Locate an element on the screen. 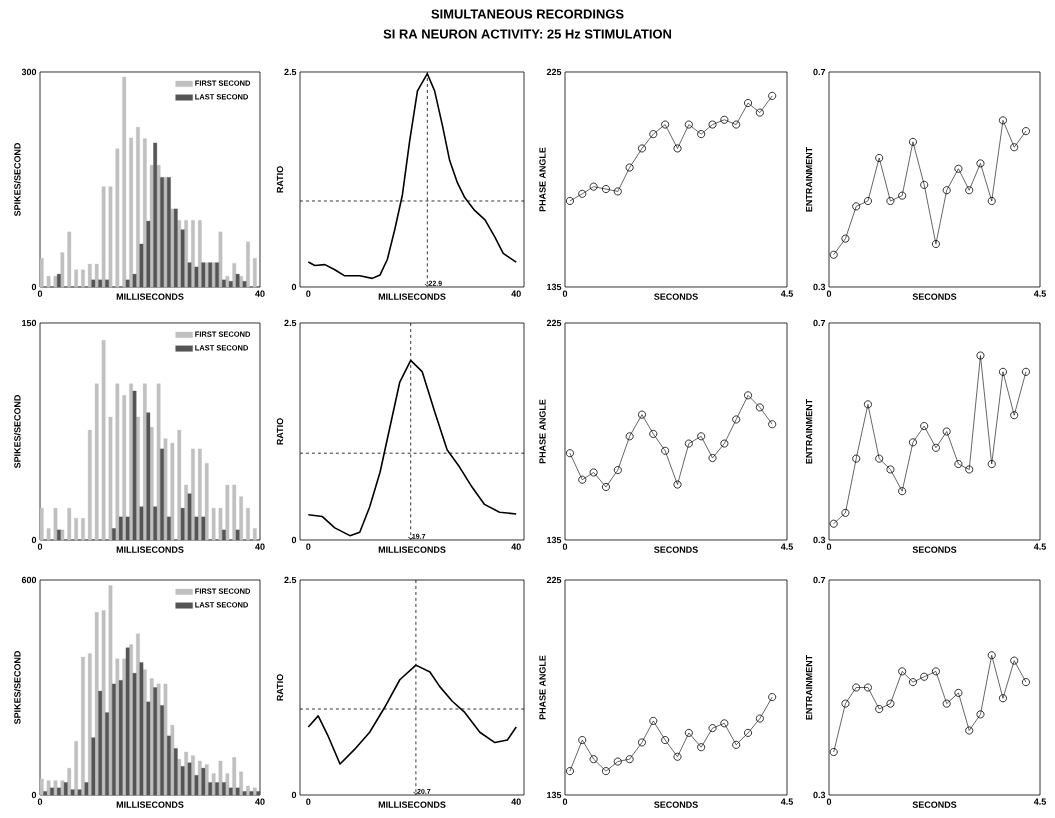 The height and width of the screenshot is (818, 1055). text: SI RA NEURON ACTIVITY: 25 Hz STIMULATION is located at coordinates (527, 34).